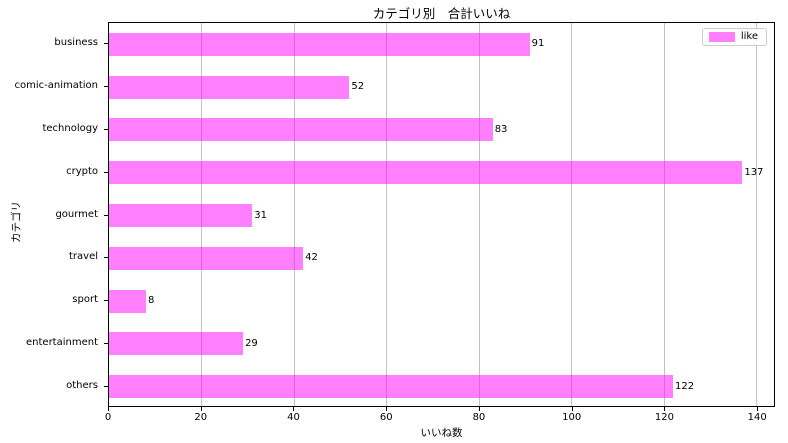 The height and width of the screenshot is (443, 788). What do you see at coordinates (684, 386) in the screenshot?
I see `value-label-others: 122` at bounding box center [684, 386].